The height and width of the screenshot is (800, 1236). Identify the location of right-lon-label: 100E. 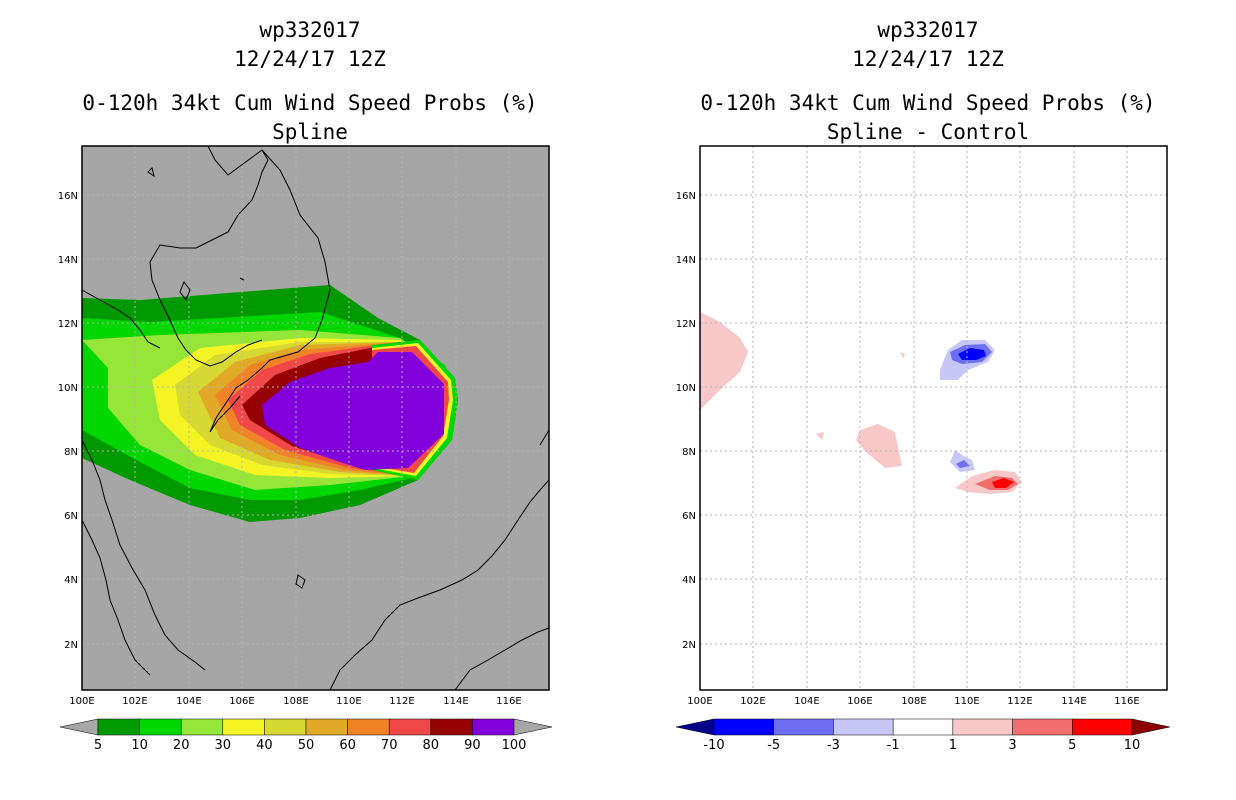
(699, 701).